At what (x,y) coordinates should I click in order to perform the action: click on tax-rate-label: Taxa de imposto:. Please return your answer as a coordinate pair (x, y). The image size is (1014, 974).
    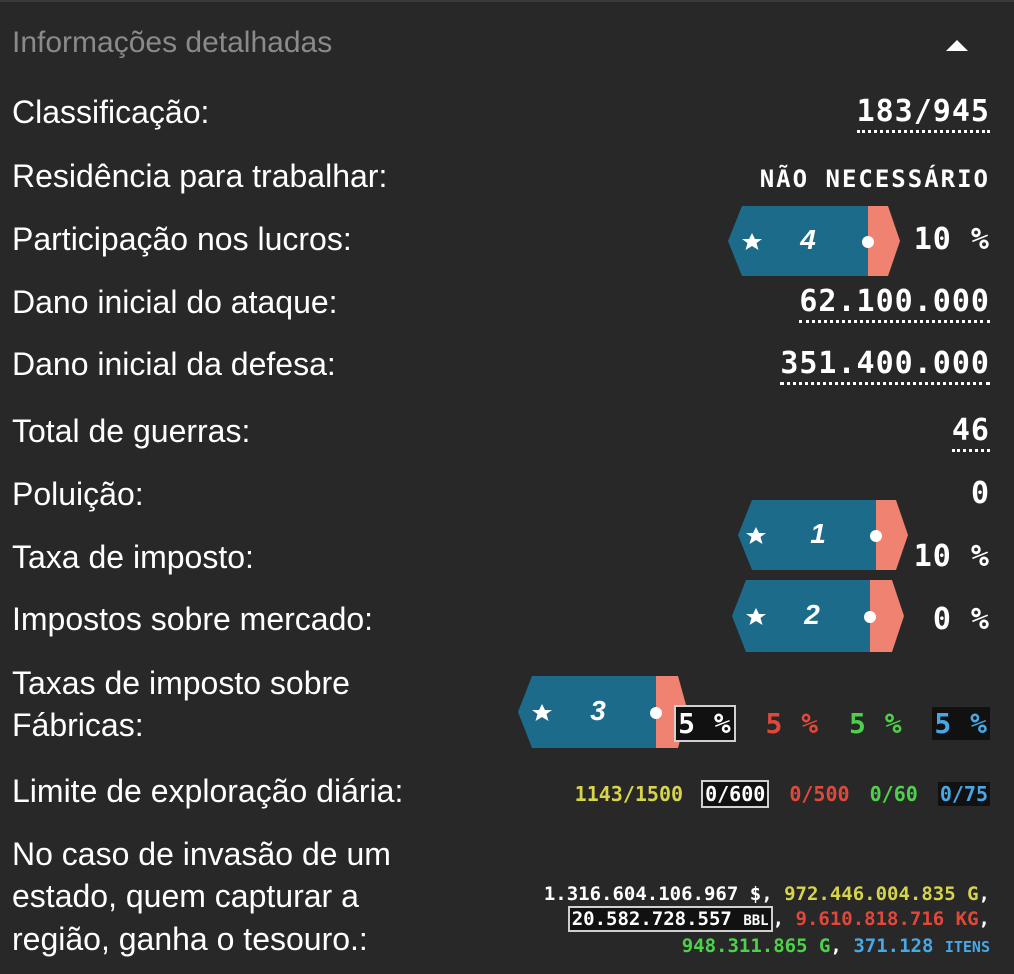
    Looking at the image, I should click on (133, 557).